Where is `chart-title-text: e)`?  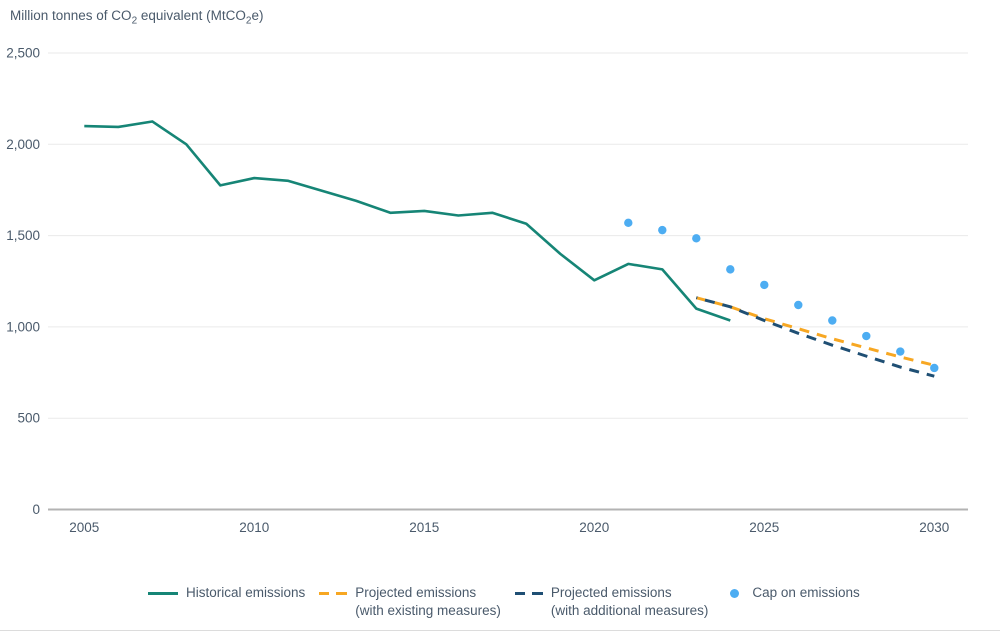 chart-title-text: e) is located at coordinates (257, 15).